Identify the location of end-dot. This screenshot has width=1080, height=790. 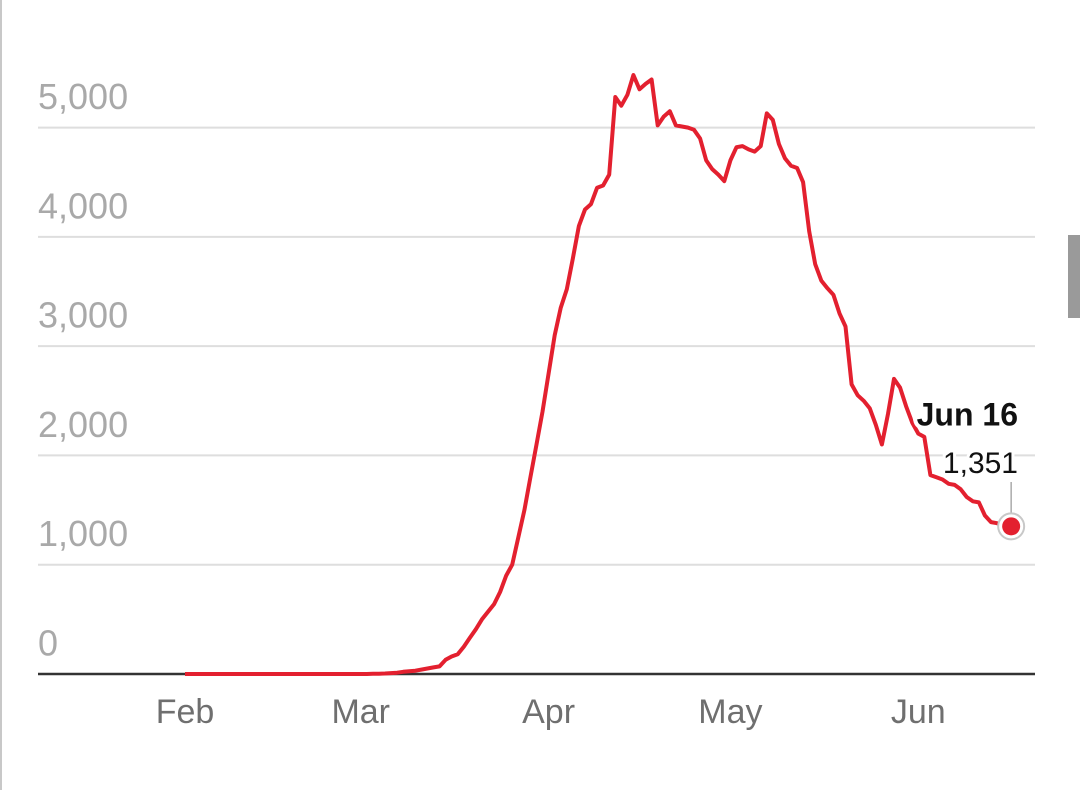
(1011, 526).